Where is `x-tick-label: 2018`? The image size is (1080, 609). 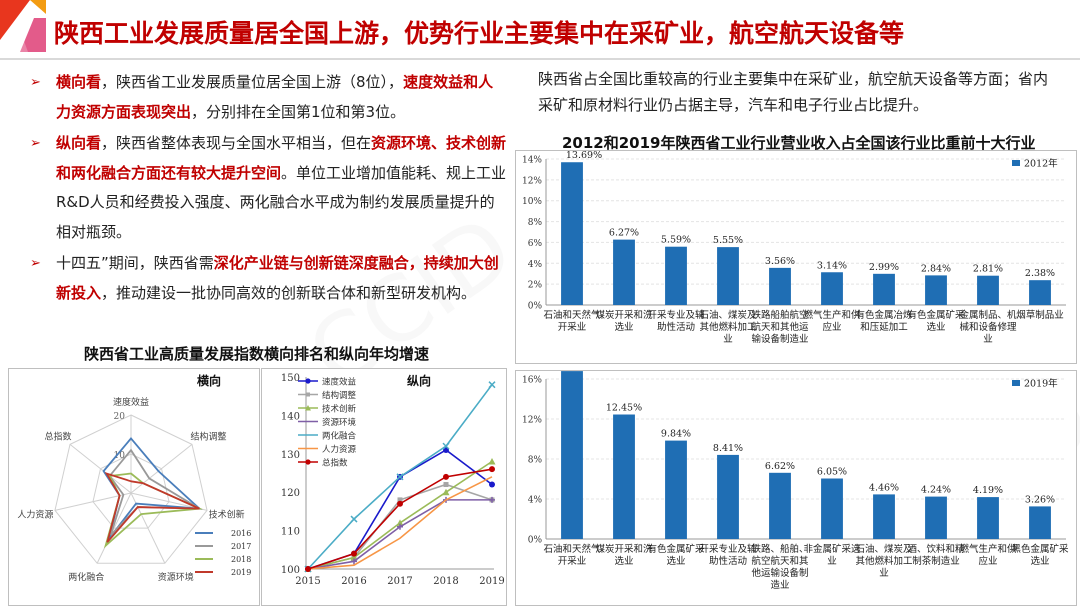
x-tick-label: 2018 is located at coordinates (445, 581).